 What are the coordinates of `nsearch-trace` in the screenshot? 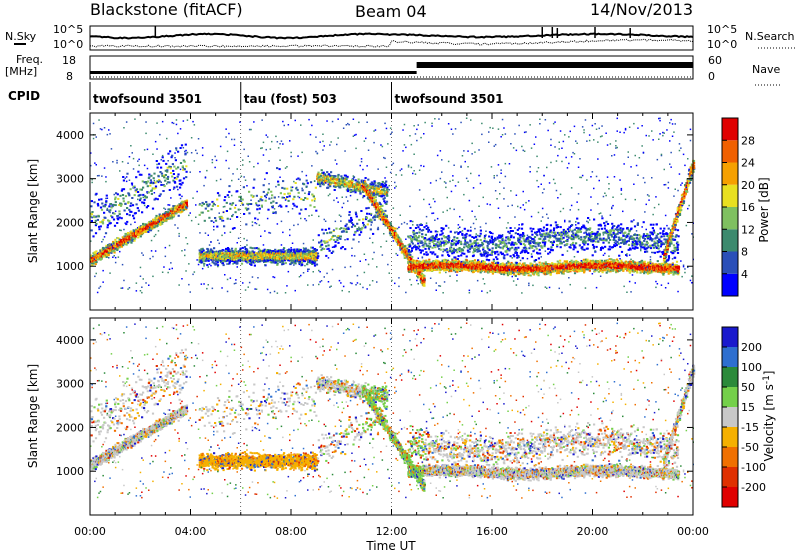 It's located at (391, 43).